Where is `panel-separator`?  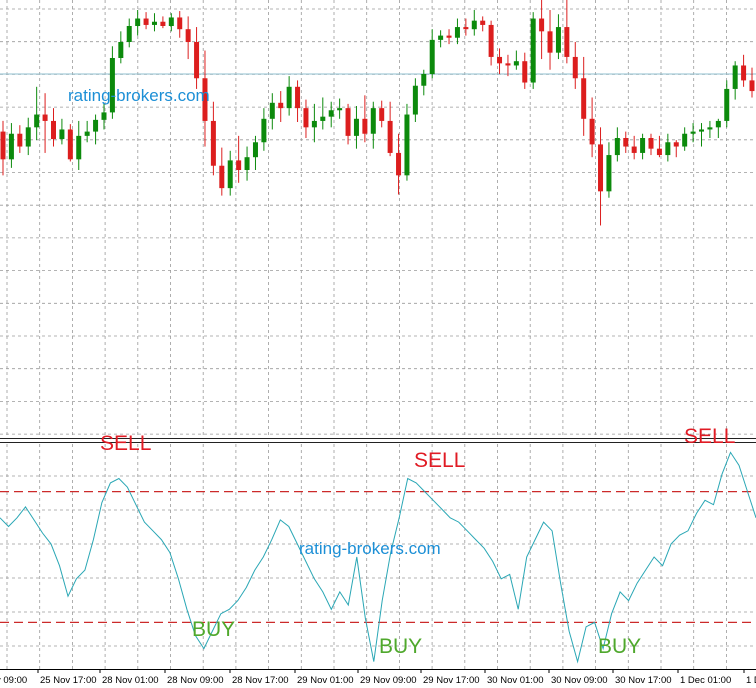
panel-separator is located at coordinates (378, 440).